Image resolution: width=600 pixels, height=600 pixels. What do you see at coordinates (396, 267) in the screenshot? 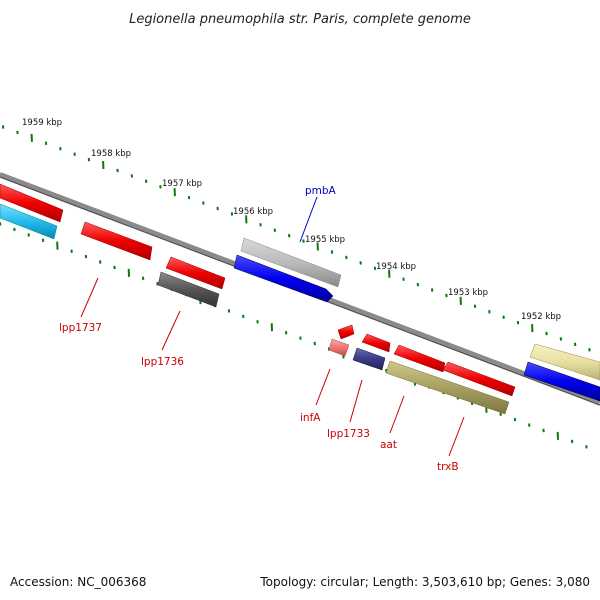
I see `scale-label-1954: 1954 kbp` at bounding box center [396, 267].